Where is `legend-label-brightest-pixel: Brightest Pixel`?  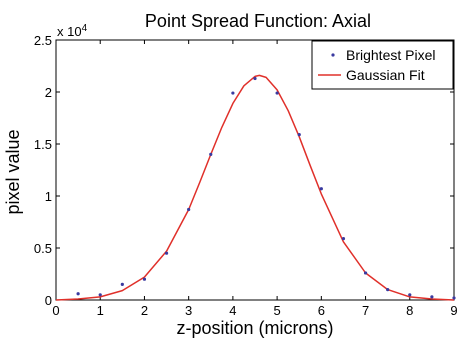
legend-label-brightest-pixel: Brightest Pixel is located at coordinates (390, 55).